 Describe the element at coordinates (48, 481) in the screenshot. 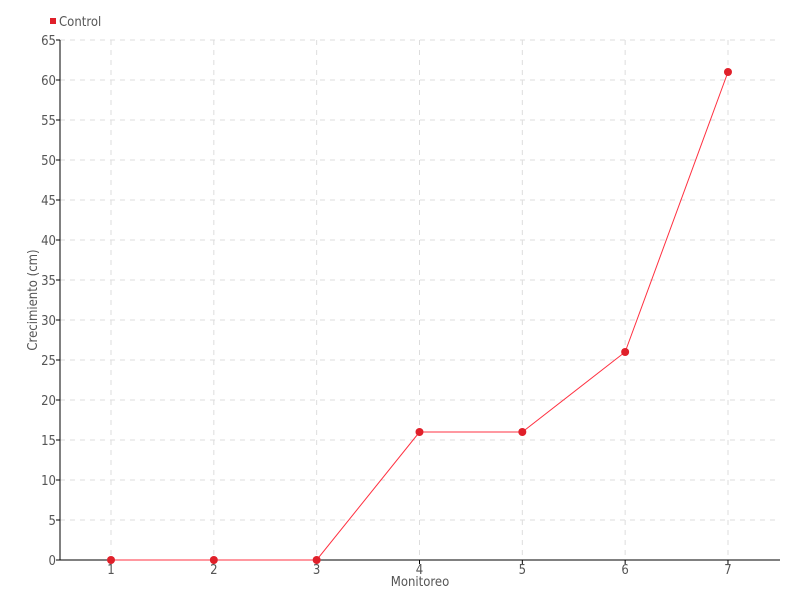

I see `y-tick-label: 10` at that location.